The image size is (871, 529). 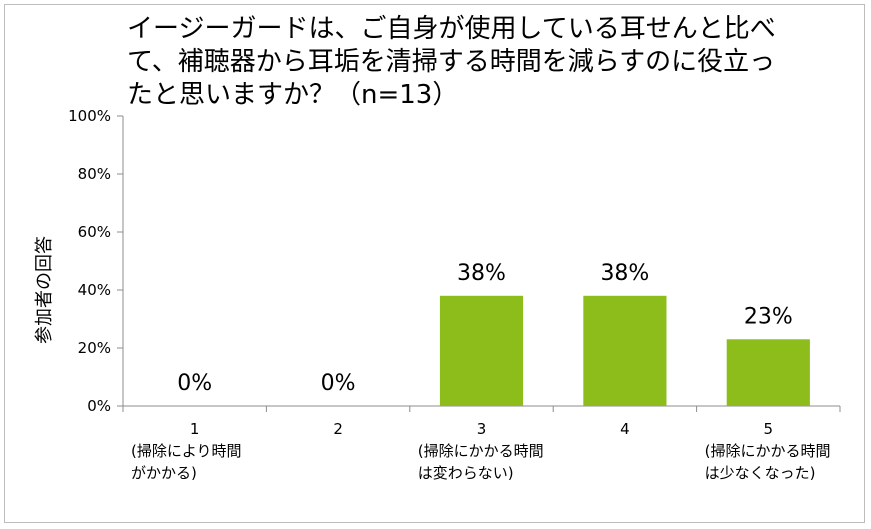 What do you see at coordinates (94, 174) in the screenshot?
I see `y-tick-label: 80%` at bounding box center [94, 174].